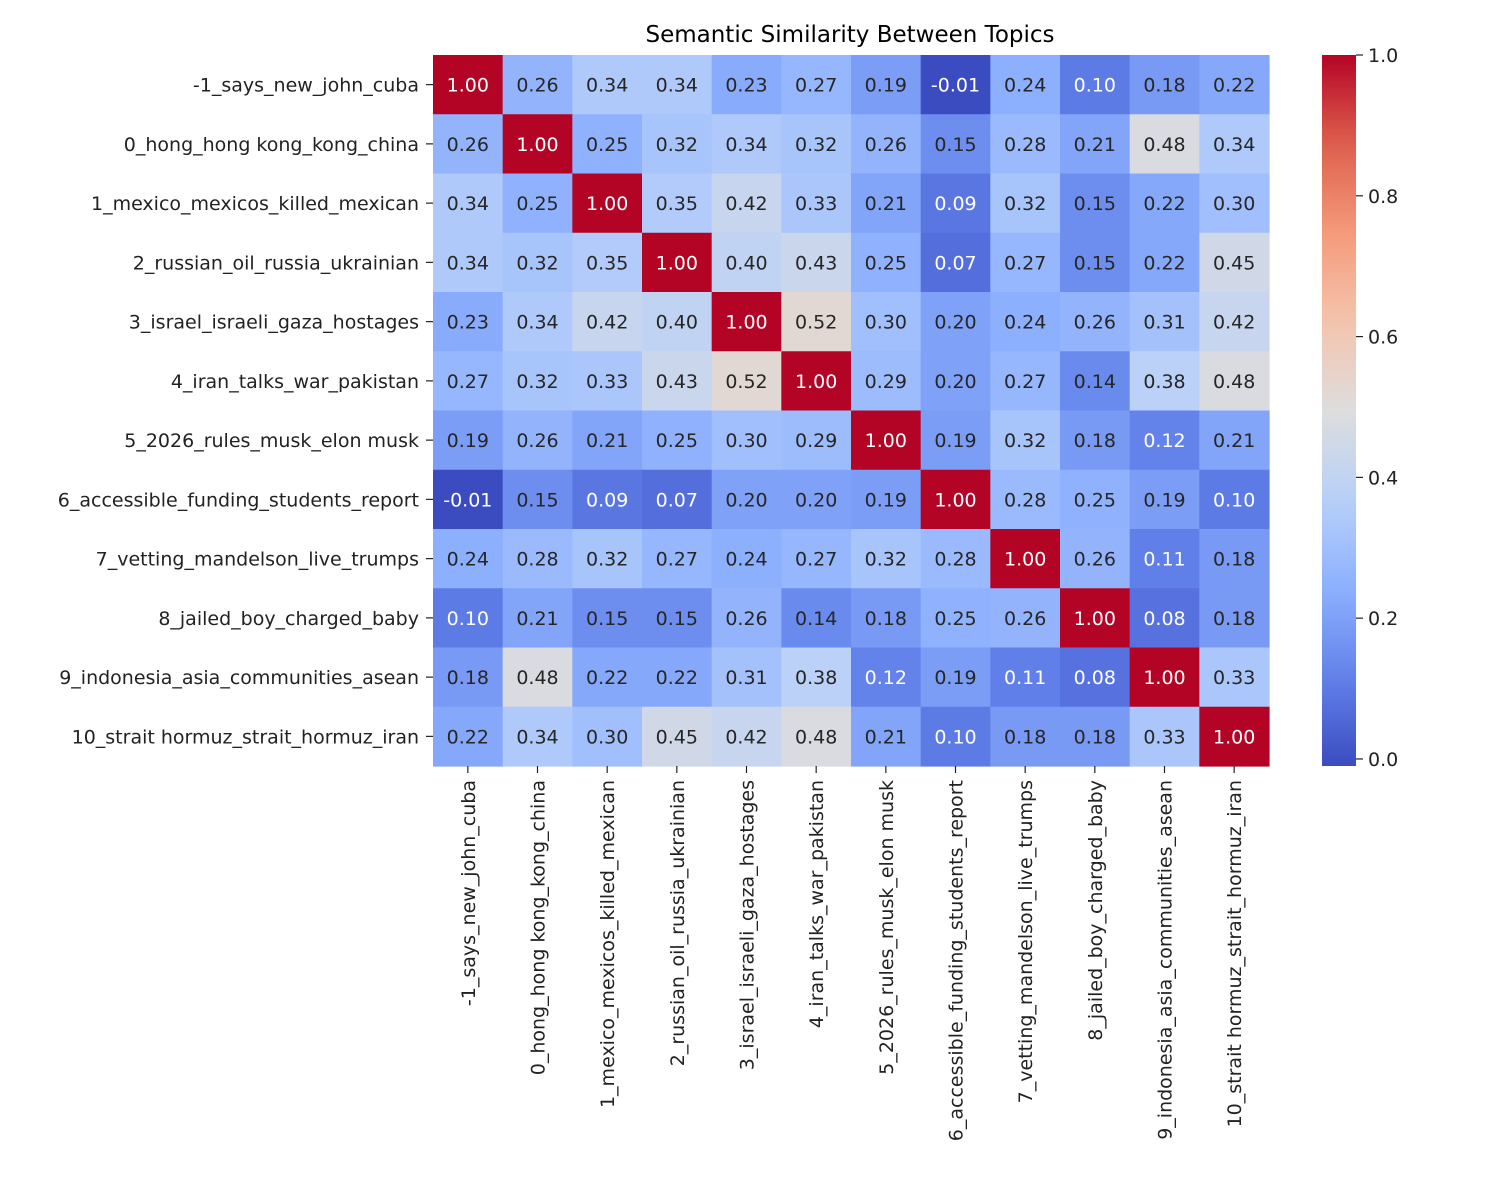  What do you see at coordinates (746, 441) in the screenshot?
I see `cell-value-label: 0.30` at bounding box center [746, 441].